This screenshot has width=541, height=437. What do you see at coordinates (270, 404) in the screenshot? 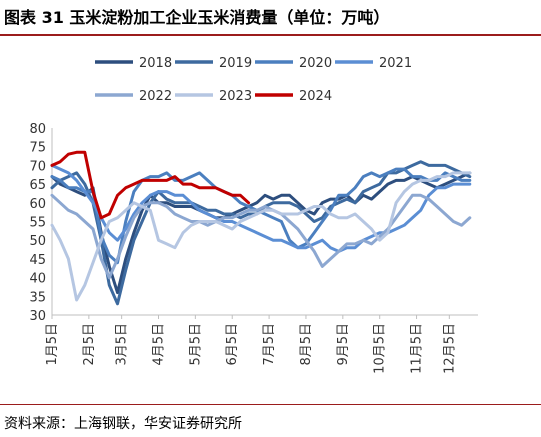
I see `footer-divider` at bounding box center [270, 404].